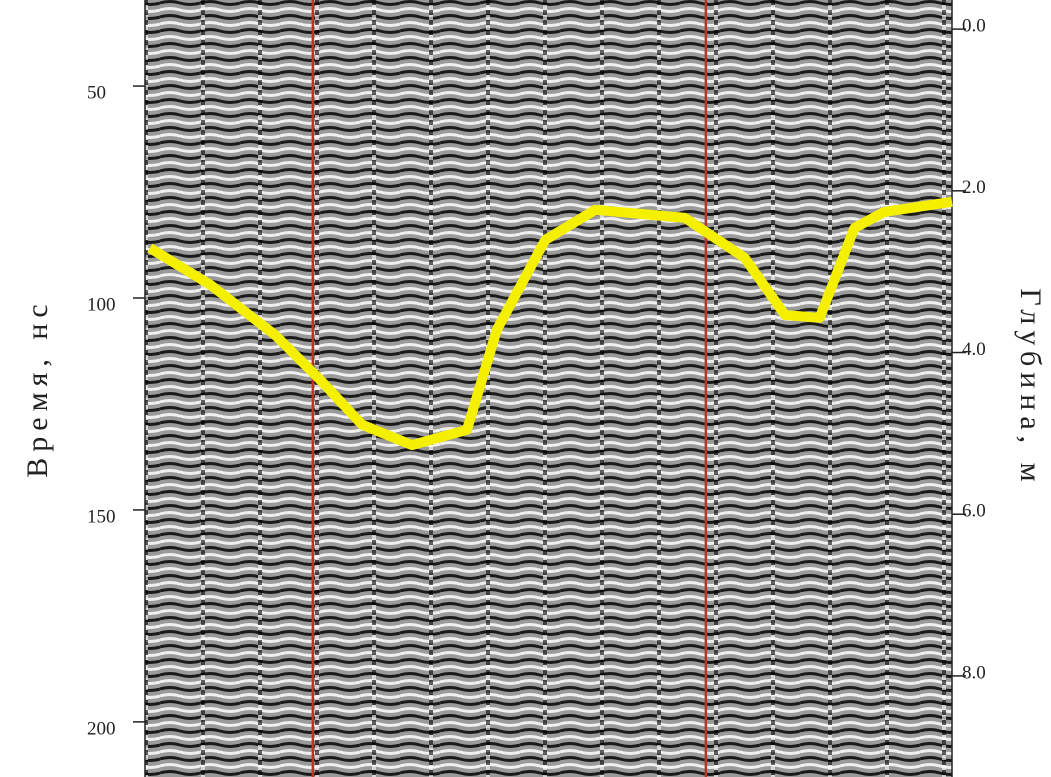  I want to click on y2-tick-label: 6.0, so click(974, 511).